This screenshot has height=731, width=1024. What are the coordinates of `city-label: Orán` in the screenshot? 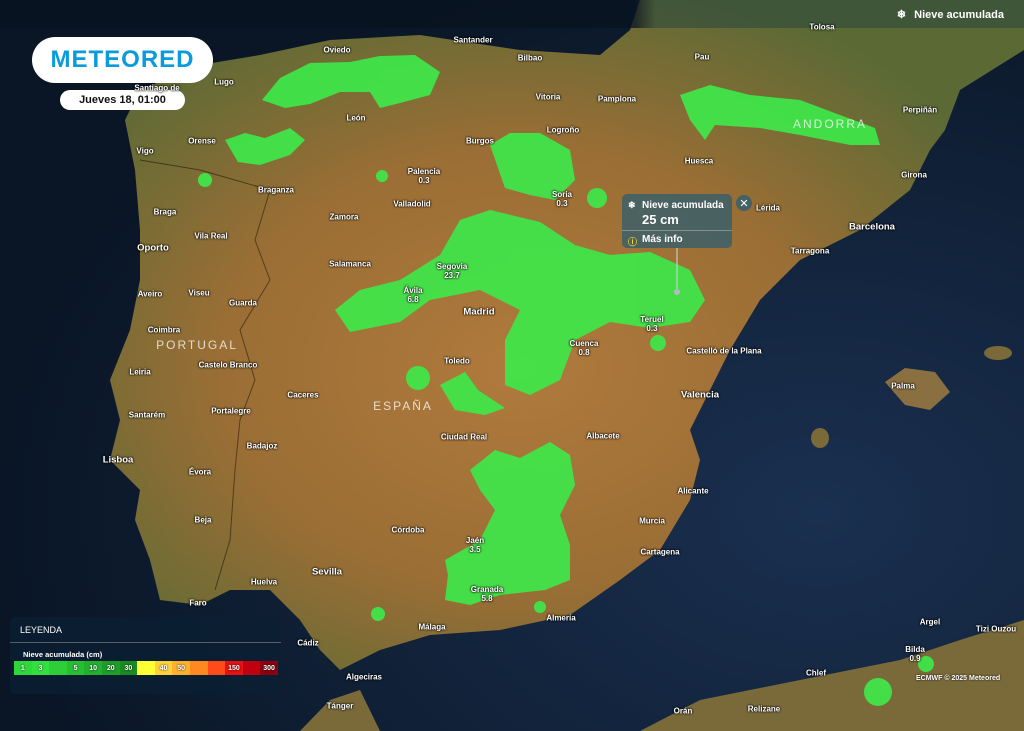 It's located at (683, 711).